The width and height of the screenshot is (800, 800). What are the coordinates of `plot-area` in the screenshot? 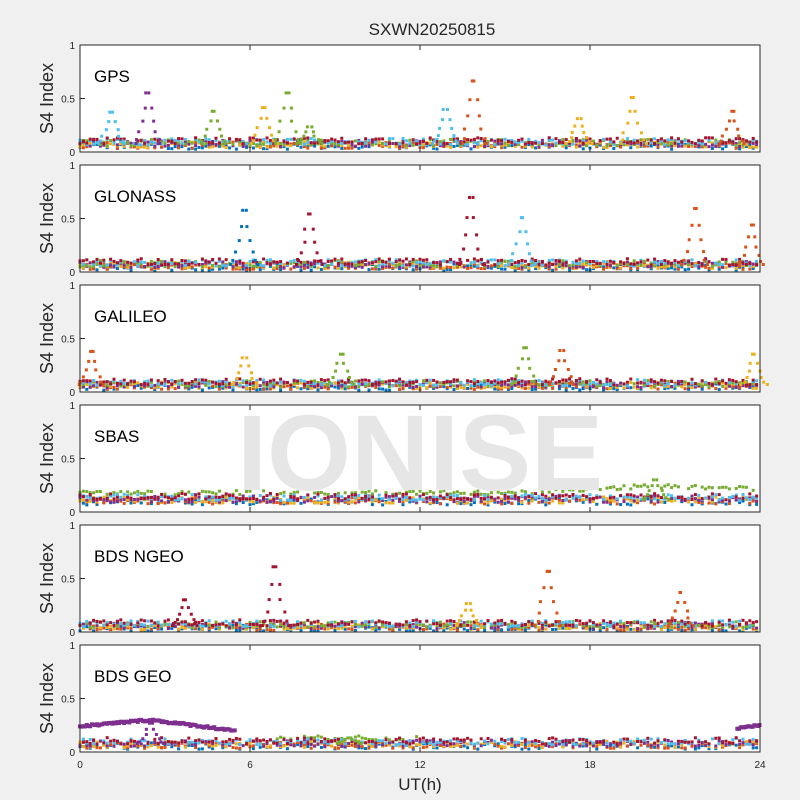 It's located at (420, 98).